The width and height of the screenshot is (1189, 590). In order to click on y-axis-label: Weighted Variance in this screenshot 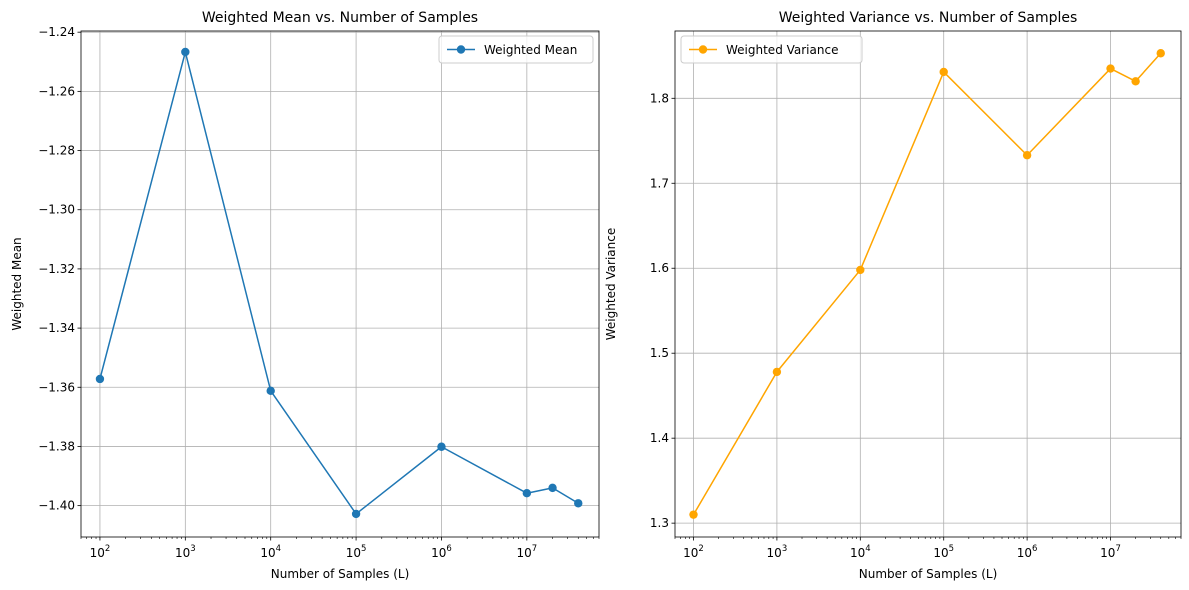, I will do `click(611, 284)`.